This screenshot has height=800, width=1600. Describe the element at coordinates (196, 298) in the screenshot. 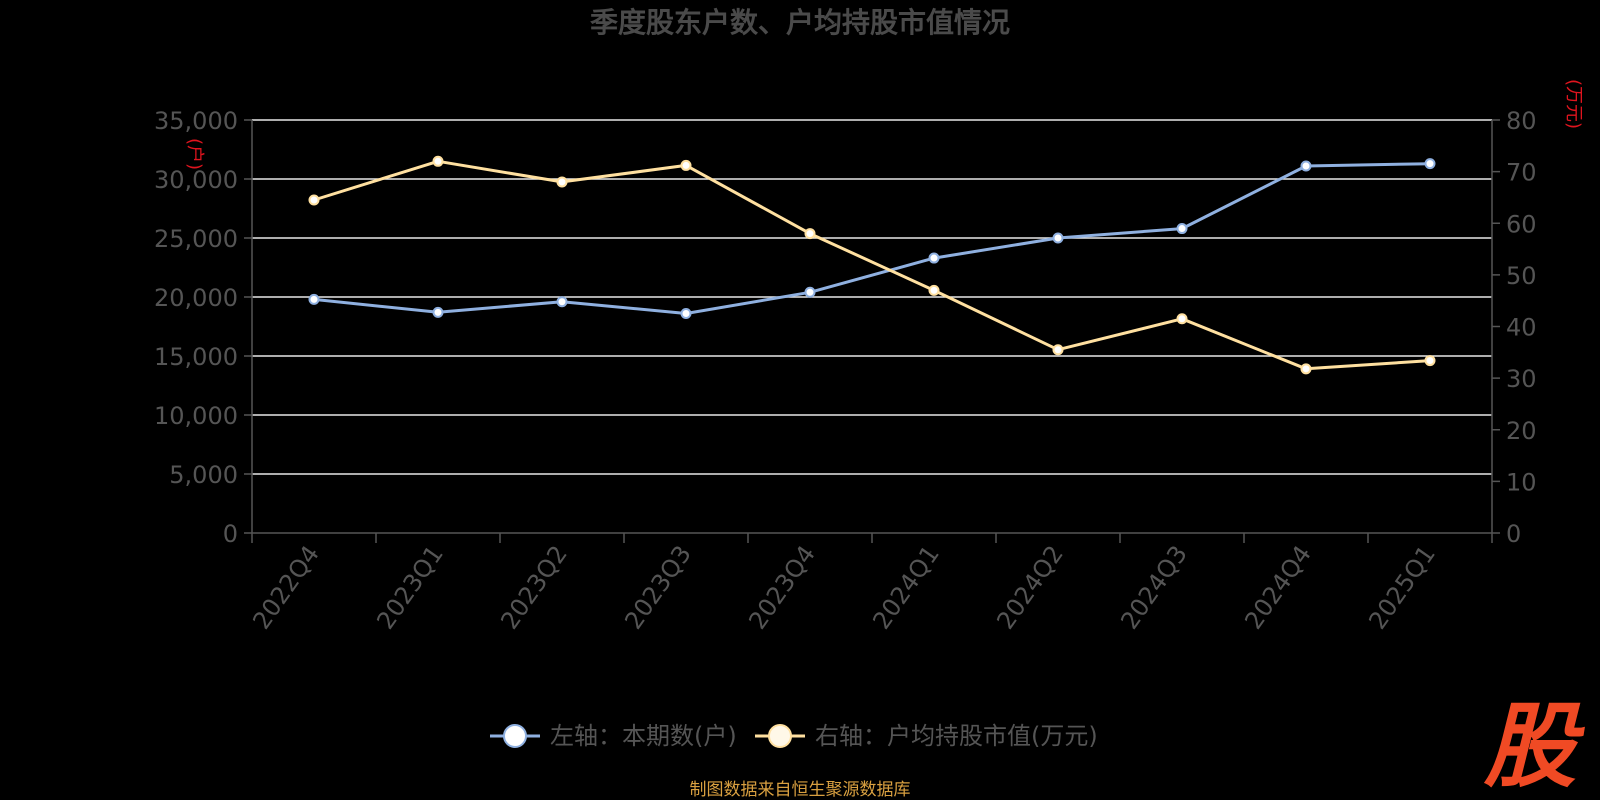

I see `left-axis-tick-label: 20,000` at that location.